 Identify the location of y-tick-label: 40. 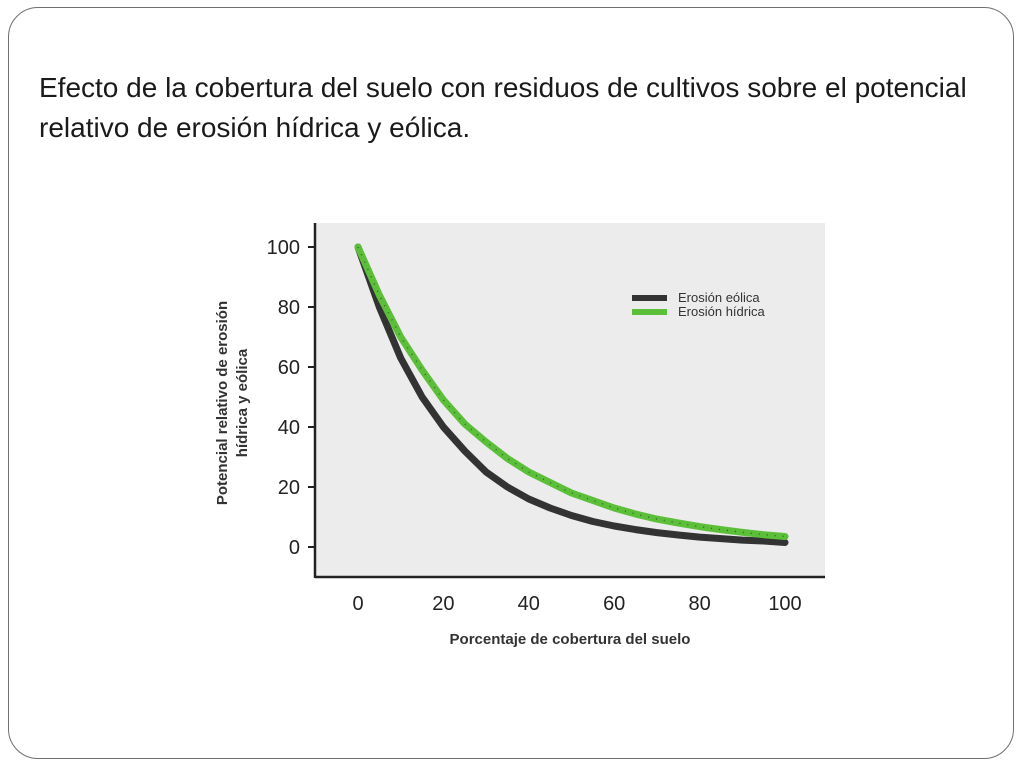
(289, 428).